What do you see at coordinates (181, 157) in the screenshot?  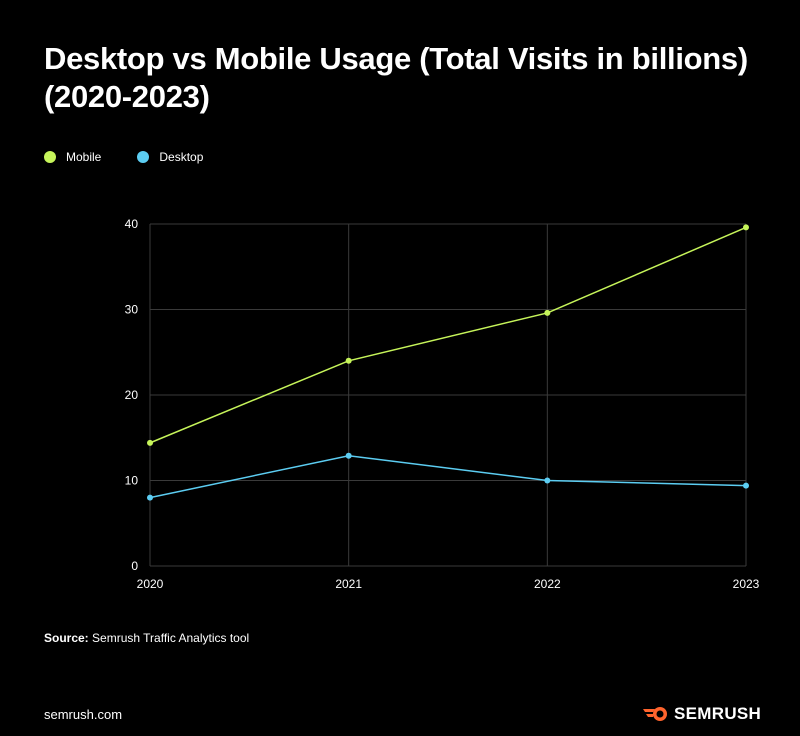 I see `legend-label-desktop: Desktop` at bounding box center [181, 157].